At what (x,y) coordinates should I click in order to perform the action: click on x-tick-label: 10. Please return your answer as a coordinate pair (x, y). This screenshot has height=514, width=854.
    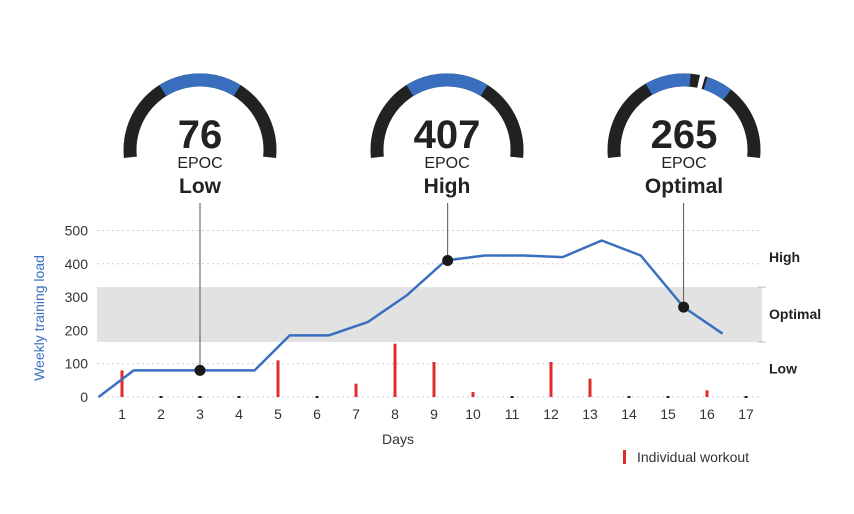
    Looking at the image, I should click on (473, 414).